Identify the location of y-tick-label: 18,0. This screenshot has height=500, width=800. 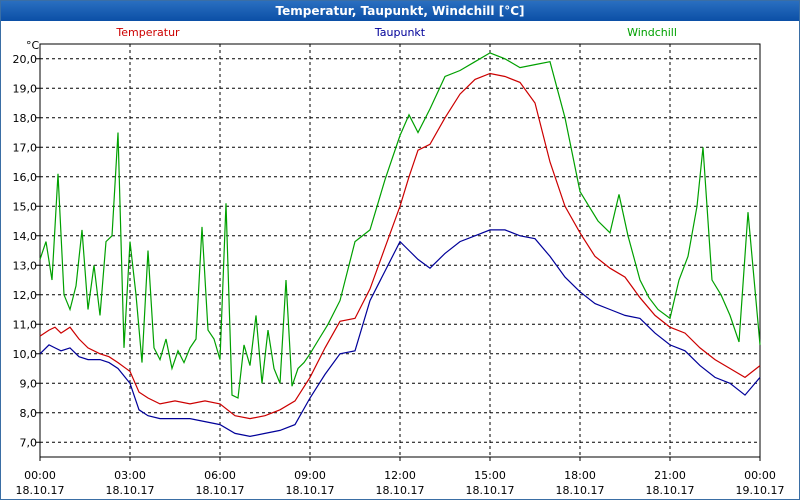
(25, 118).